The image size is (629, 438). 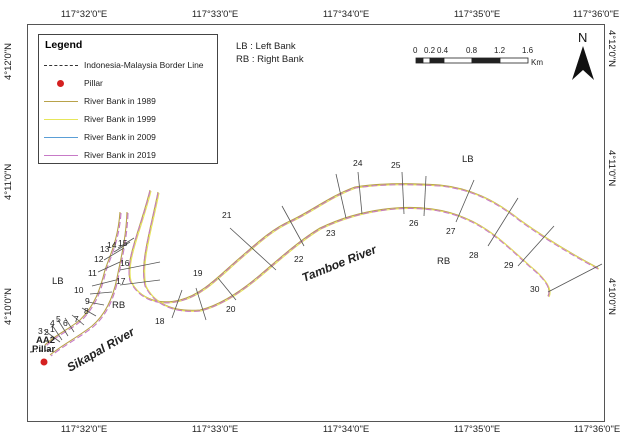 What do you see at coordinates (86, 311) in the screenshot?
I see `section-number: 8` at bounding box center [86, 311].